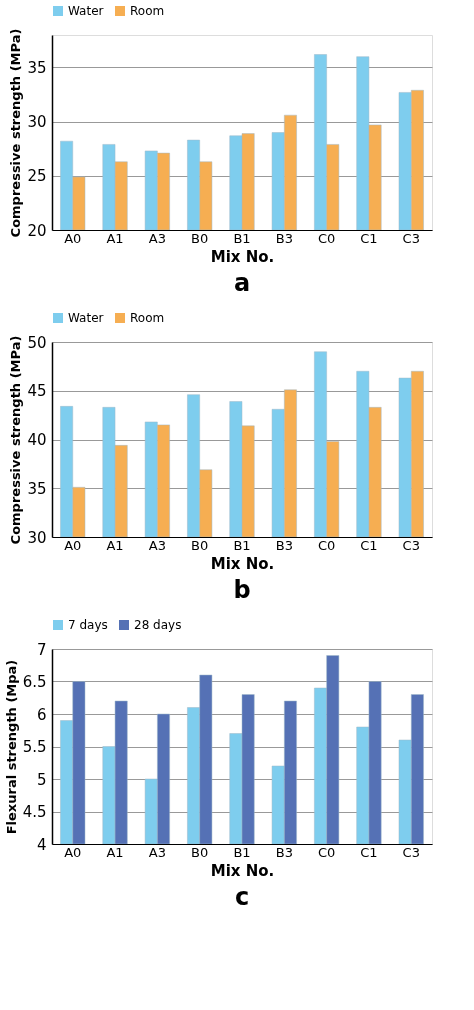 This screenshot has height=1010, width=474. What do you see at coordinates (11, 747) in the screenshot?
I see `y-axis-title: Flexural strength (Mpa)` at bounding box center [11, 747].